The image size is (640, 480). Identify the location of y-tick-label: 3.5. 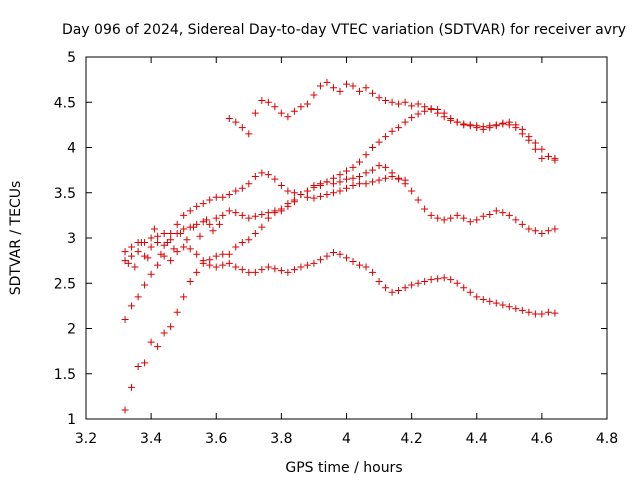
(65, 194).